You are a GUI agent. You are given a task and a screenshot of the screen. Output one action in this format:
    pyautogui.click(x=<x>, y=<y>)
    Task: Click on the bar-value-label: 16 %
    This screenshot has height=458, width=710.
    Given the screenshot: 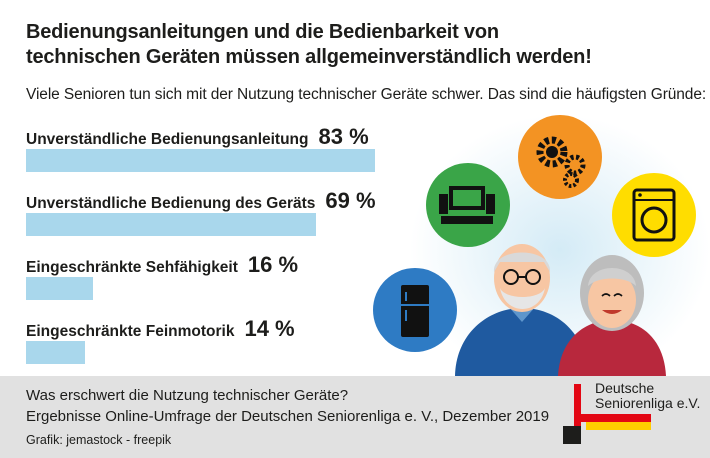 What is the action you would take?
    pyautogui.click(x=273, y=264)
    